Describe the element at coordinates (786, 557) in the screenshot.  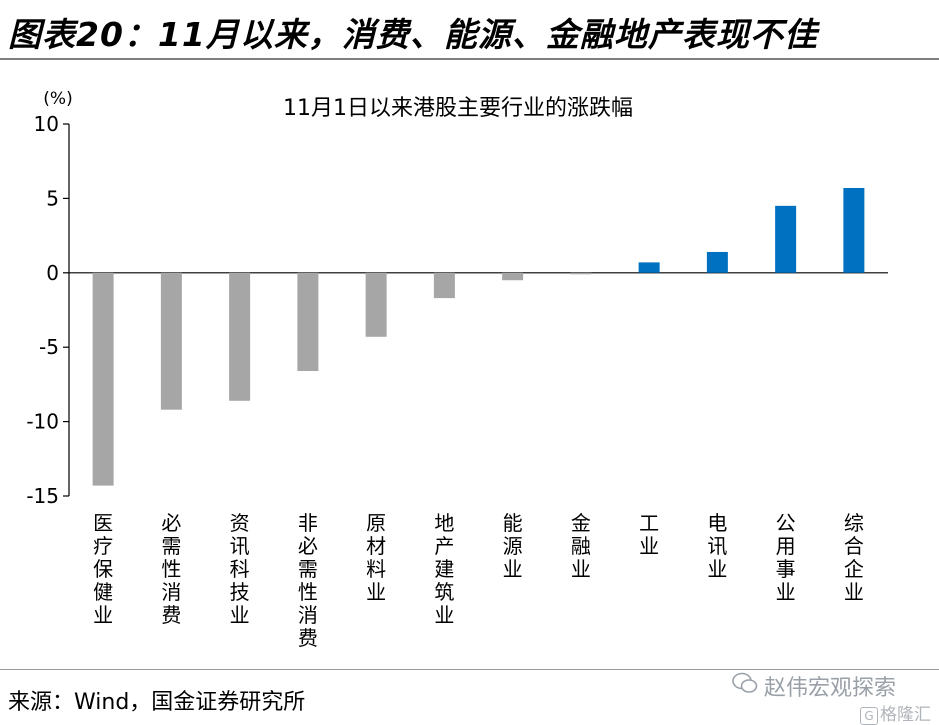
I see `x-tick-label: 公用事业` at that location.